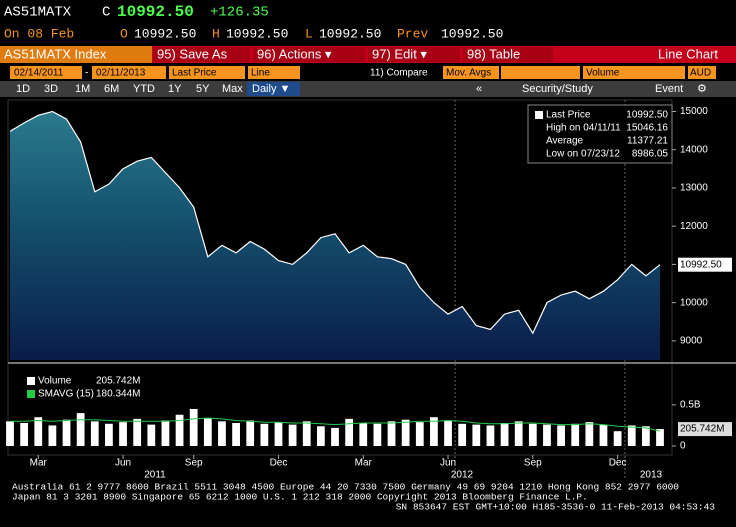 Image resolution: width=736 pixels, height=527 pixels. I want to click on y-tick-label: 12000, so click(694, 226).